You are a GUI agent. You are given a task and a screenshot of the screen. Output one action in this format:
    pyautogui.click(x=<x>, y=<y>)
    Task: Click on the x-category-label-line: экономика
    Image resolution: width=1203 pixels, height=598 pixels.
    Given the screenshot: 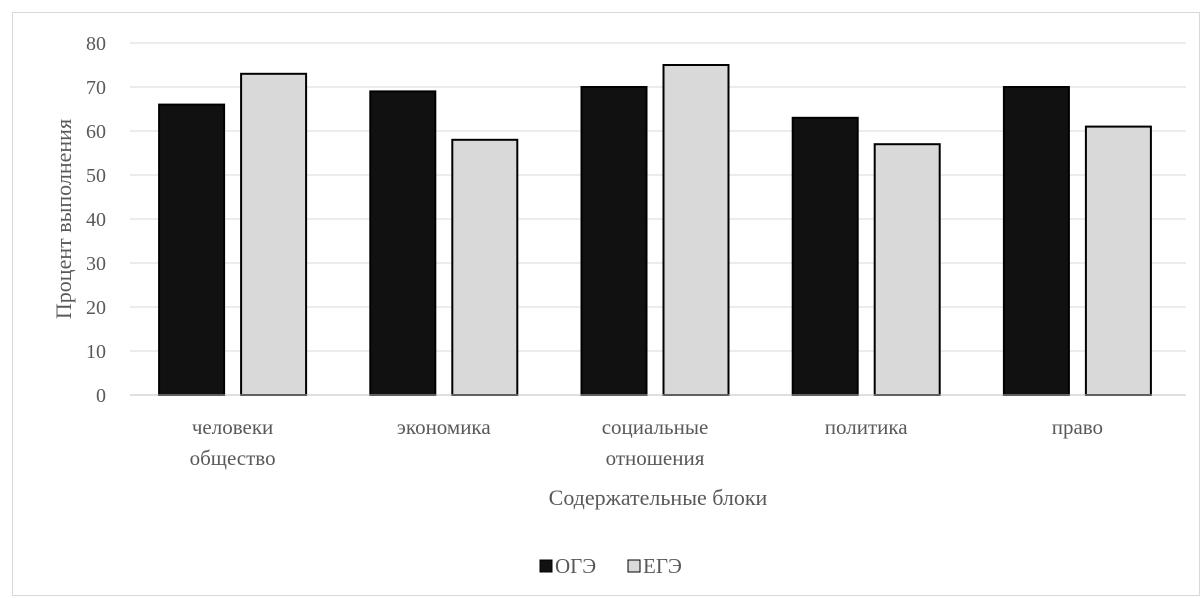 What is the action you would take?
    pyautogui.click(x=444, y=427)
    